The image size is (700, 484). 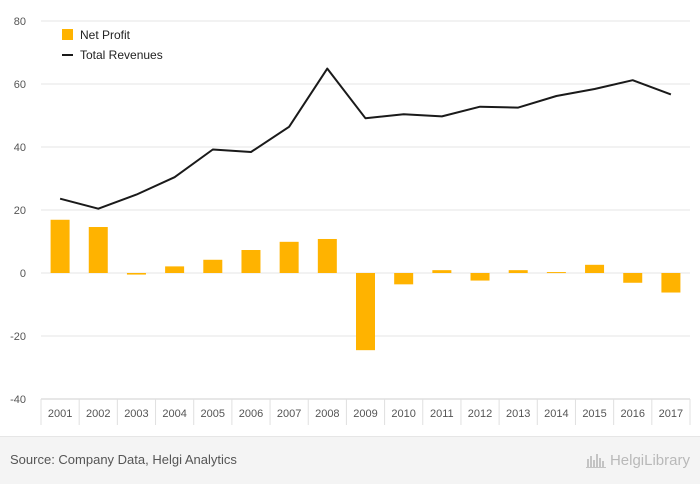 I want to click on x-tick-label-2011: 2011, so click(x=442, y=414).